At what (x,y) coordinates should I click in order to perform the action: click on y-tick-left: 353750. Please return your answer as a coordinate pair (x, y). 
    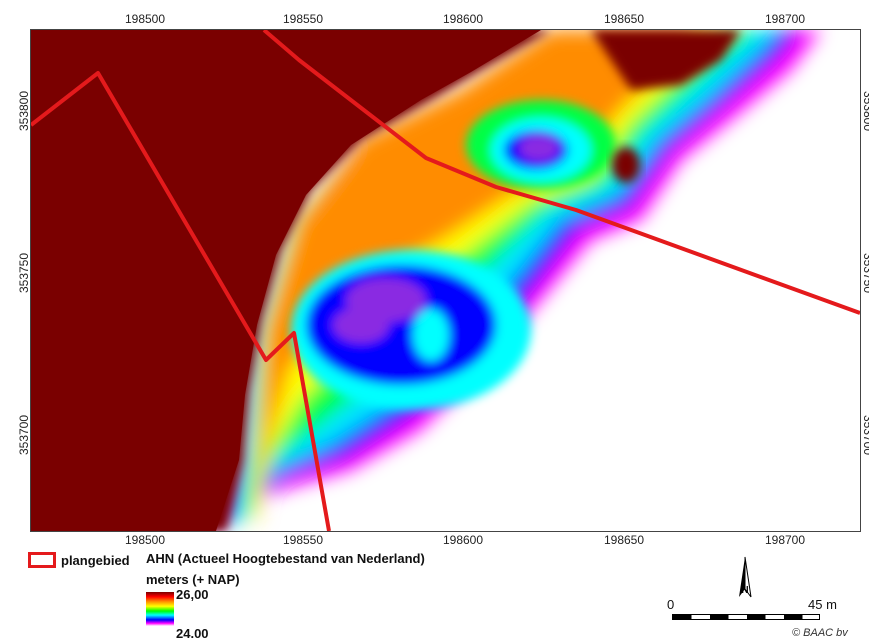
    Looking at the image, I should click on (24, 273).